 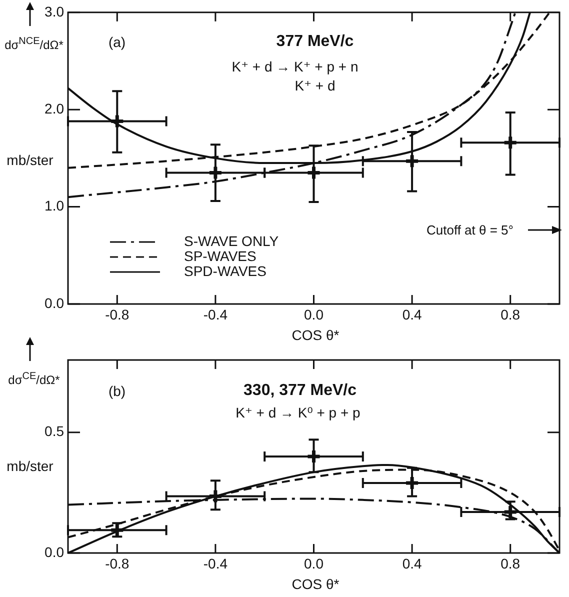 What do you see at coordinates (295, 66) in the screenshot?
I see `annotation: K⁺ + d → K⁺ + p + n` at bounding box center [295, 66].